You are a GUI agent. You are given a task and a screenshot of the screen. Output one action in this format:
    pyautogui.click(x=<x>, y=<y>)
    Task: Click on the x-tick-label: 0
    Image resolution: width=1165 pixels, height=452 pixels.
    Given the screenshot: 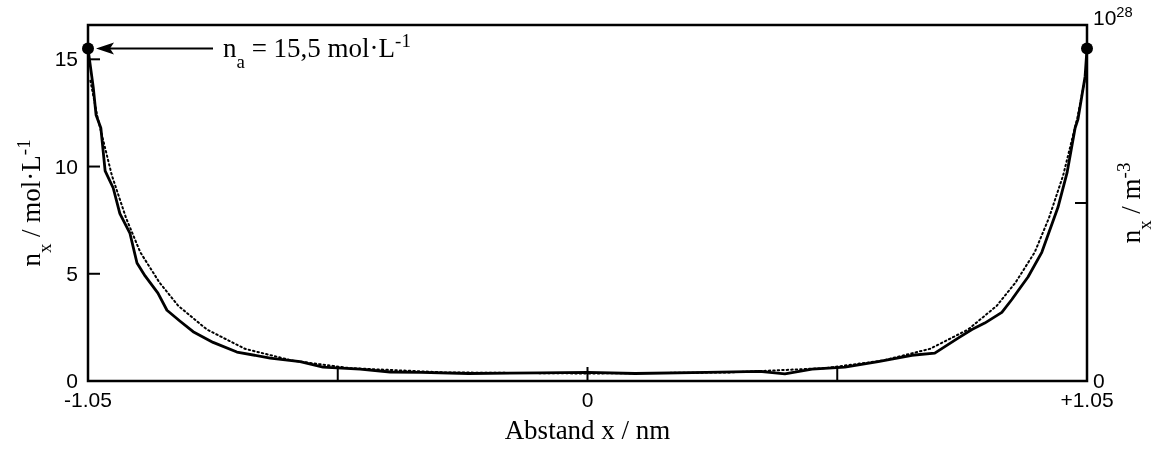 What is the action you would take?
    pyautogui.click(x=587, y=399)
    